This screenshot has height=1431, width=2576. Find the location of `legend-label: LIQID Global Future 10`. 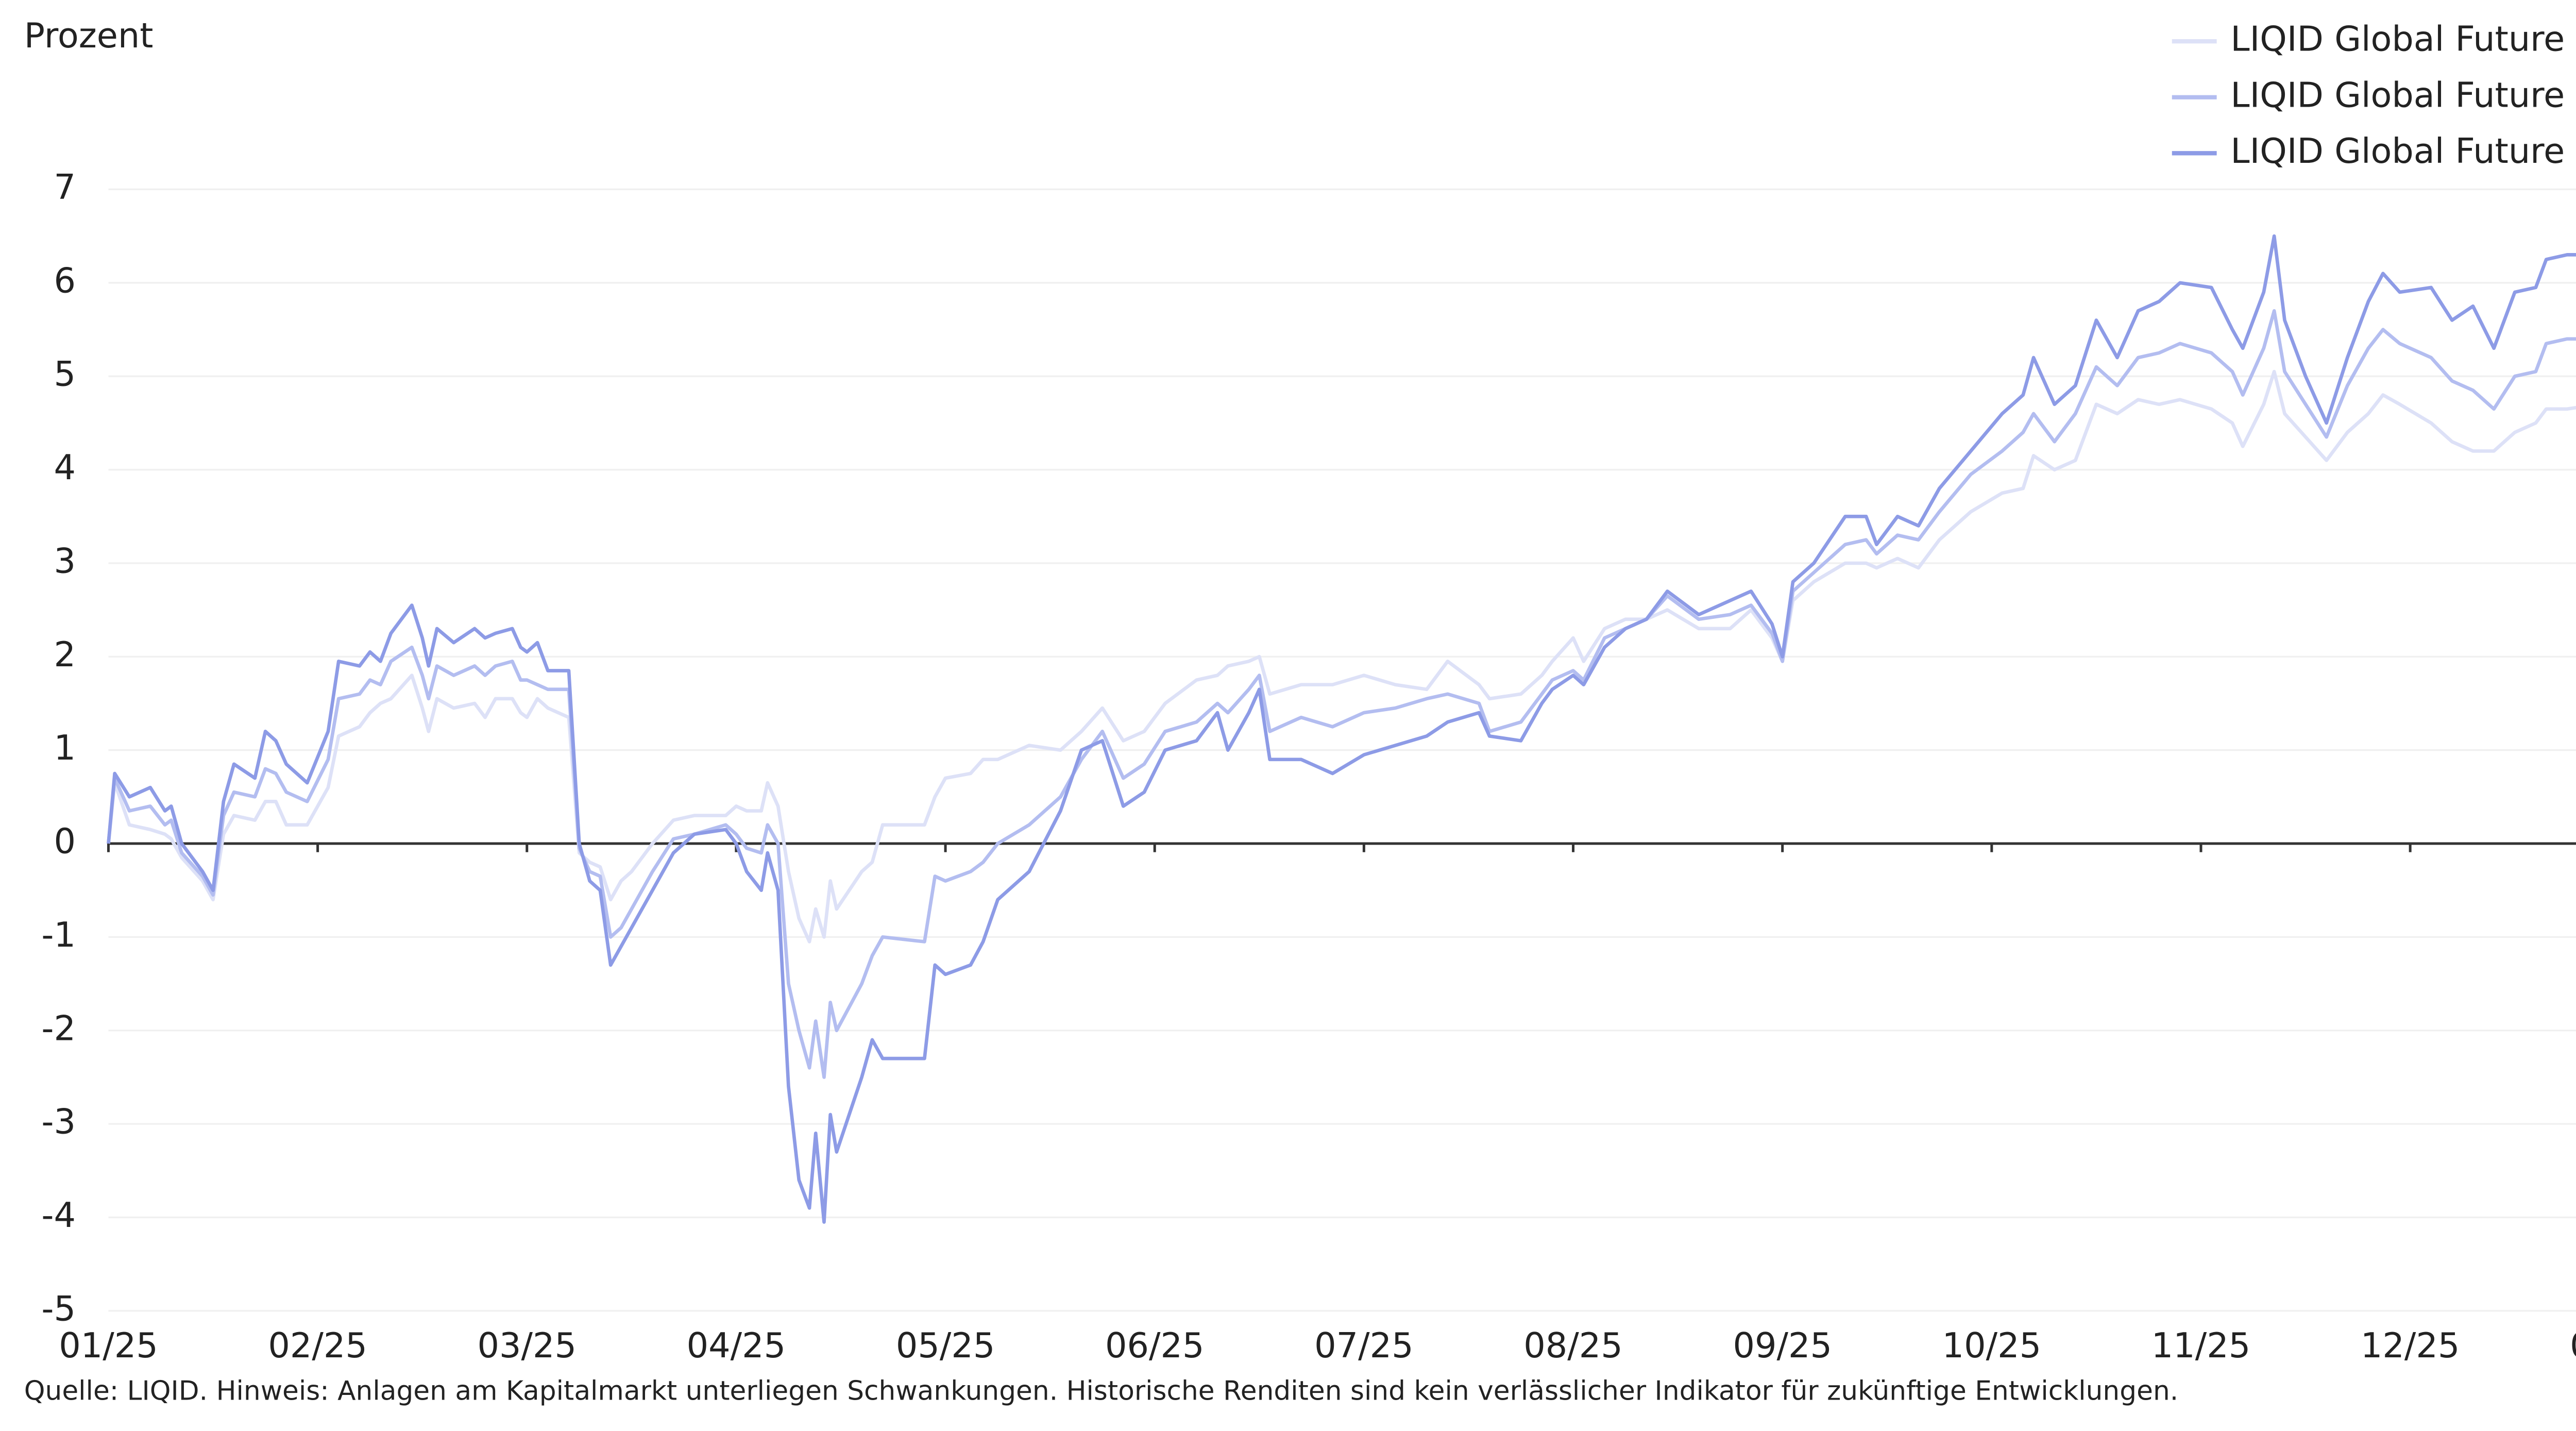

legend-label: LIQID Global Future 10 is located at coordinates (2403, 39).